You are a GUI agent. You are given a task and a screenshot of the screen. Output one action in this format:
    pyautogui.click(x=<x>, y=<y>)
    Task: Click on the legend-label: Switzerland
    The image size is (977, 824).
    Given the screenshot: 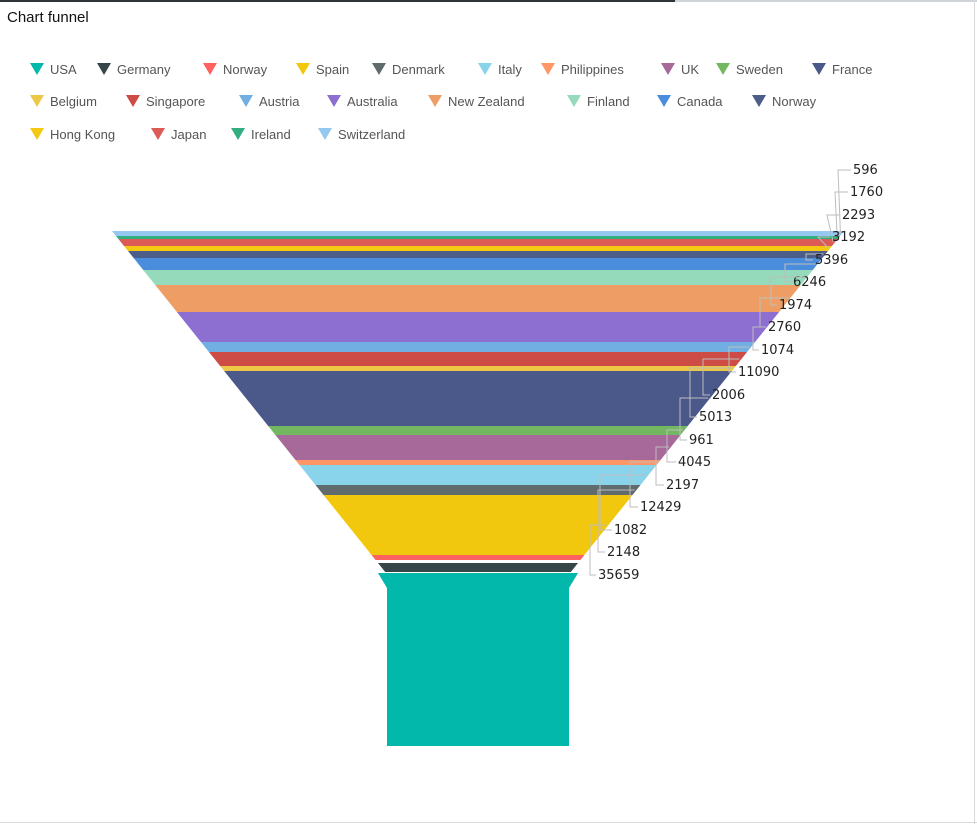 What is the action you would take?
    pyautogui.click(x=372, y=134)
    